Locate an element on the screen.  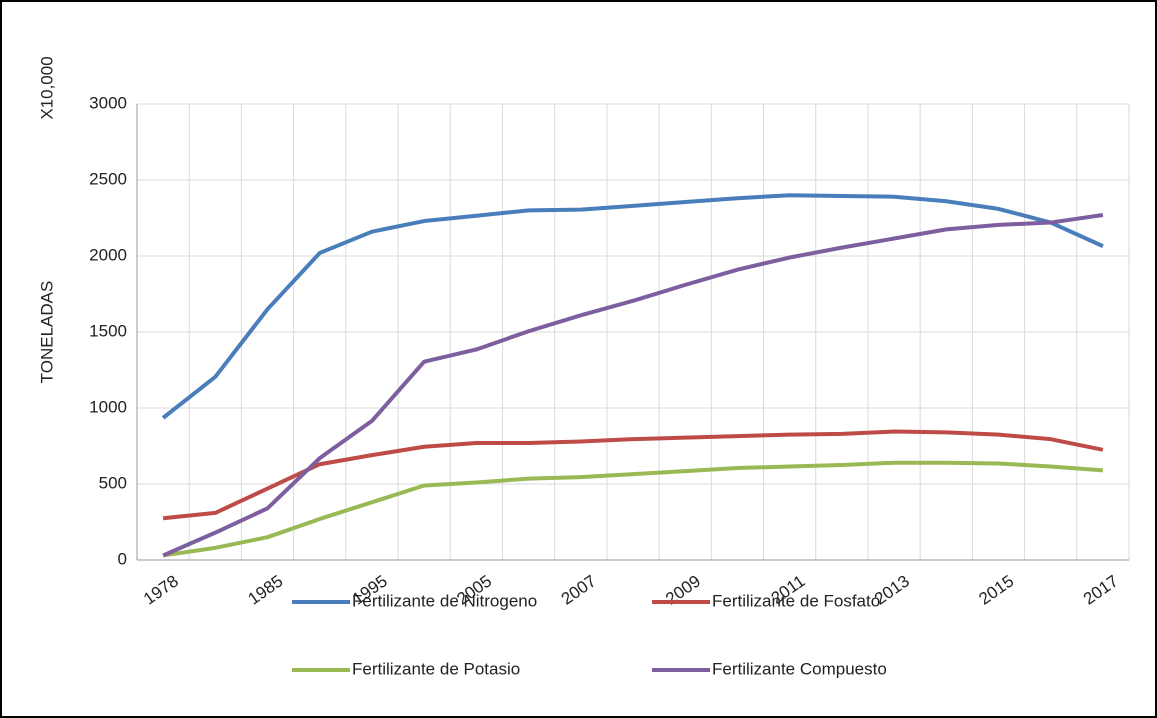
y-axis-label: TONELADAS is located at coordinates (46, 332).